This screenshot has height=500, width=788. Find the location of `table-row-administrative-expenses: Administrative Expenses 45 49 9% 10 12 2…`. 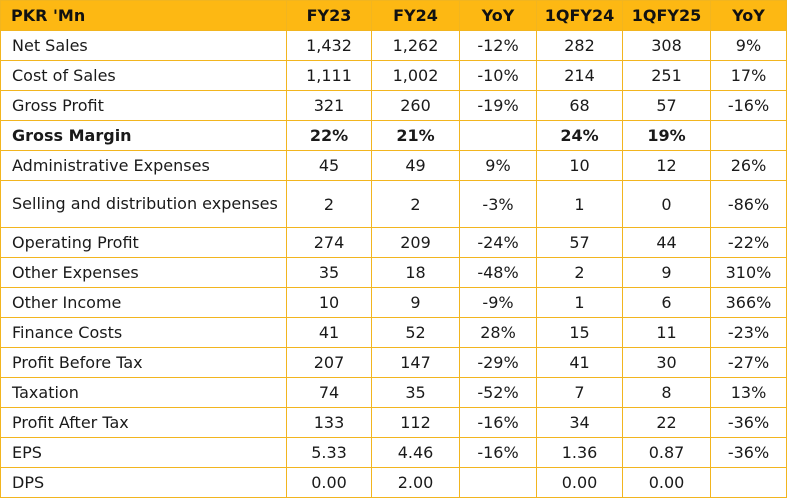

table-row-administrative-expenses: Administrative Expenses 45 49 9% 10 12 2… is located at coordinates (393, 165).